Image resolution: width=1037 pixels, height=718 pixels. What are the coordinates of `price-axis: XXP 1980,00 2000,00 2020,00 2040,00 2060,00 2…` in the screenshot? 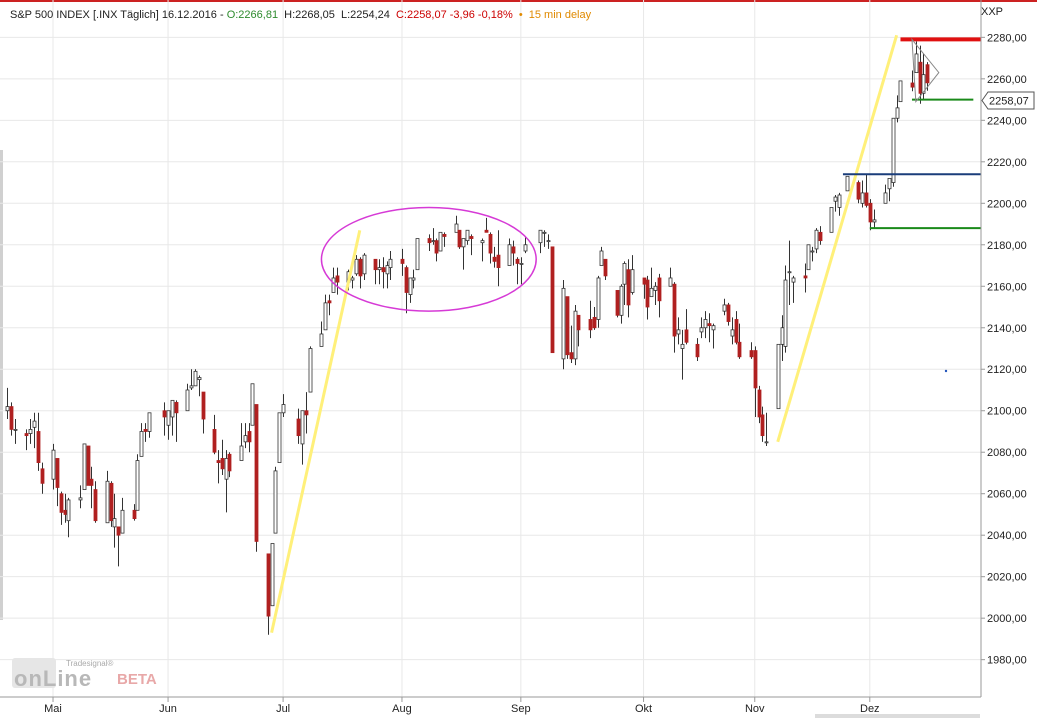 It's located at (1007, 348).